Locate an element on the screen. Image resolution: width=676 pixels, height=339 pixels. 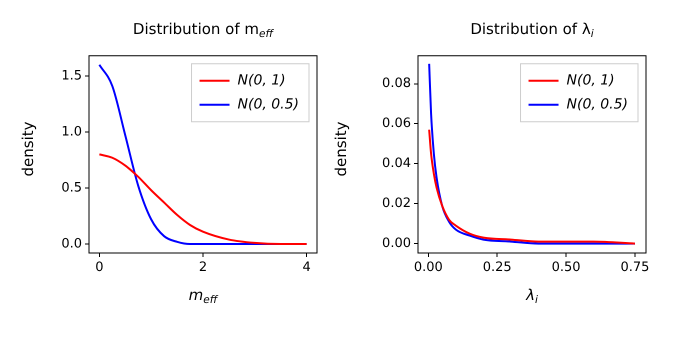
y-tick-label: 0.0 is located at coordinates (71, 244).